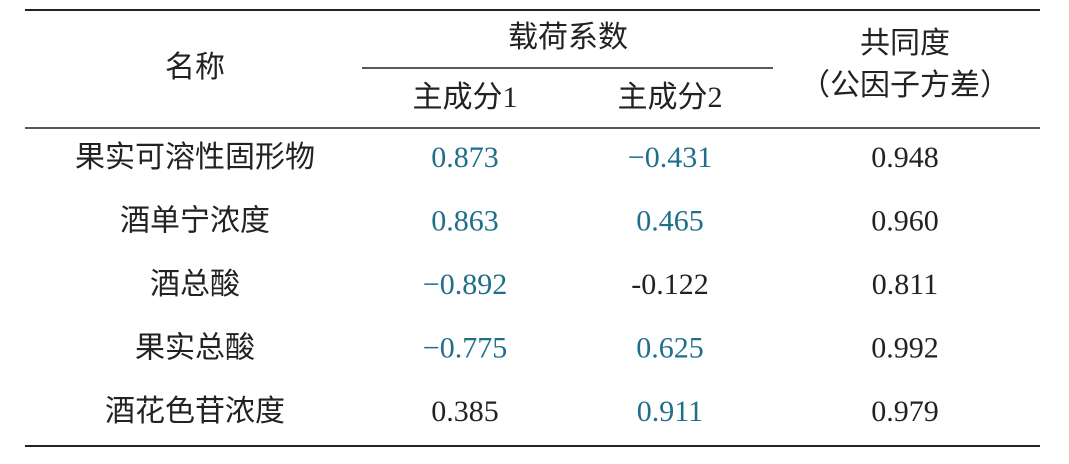 Image resolution: width=1069 pixels, height=464 pixels. Describe the element at coordinates (465, 157) in the screenshot. I see `cell-value: 0.873` at that location.